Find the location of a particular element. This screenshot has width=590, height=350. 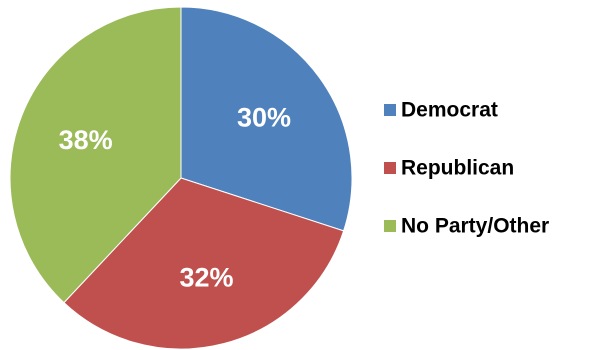

legend-swatch-republican is located at coordinates (390, 168).